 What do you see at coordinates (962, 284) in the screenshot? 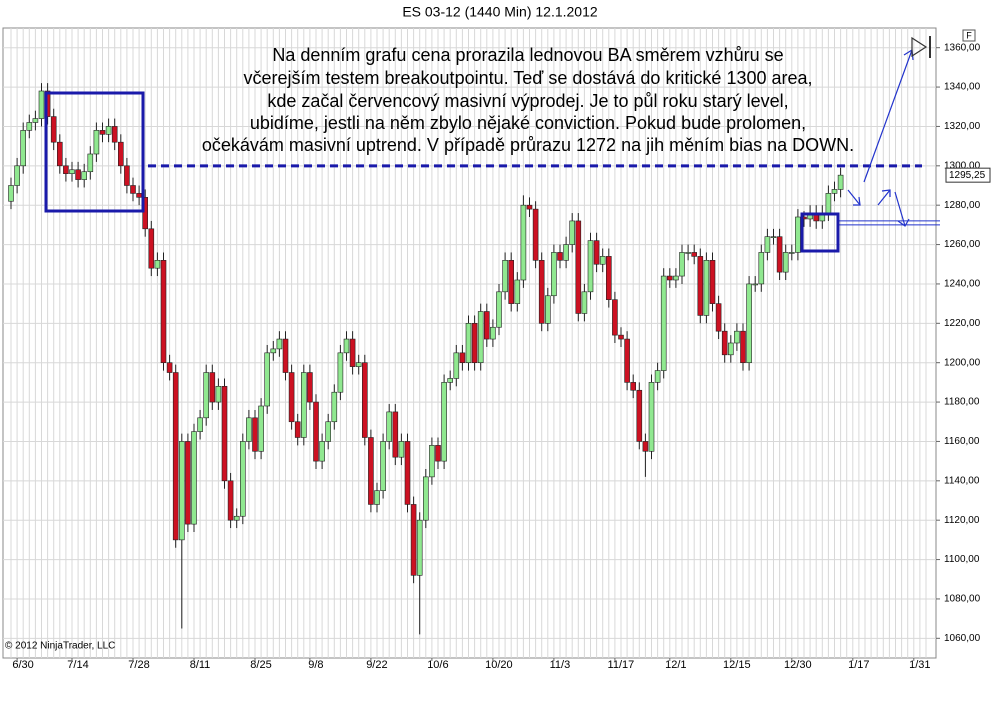
I see `y-tick-label: 1240,00` at bounding box center [962, 284].